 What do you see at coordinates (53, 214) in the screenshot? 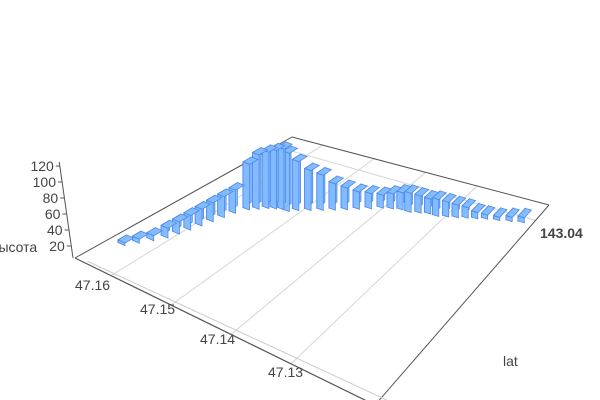
I see `z-tick-label: 60` at bounding box center [53, 214].